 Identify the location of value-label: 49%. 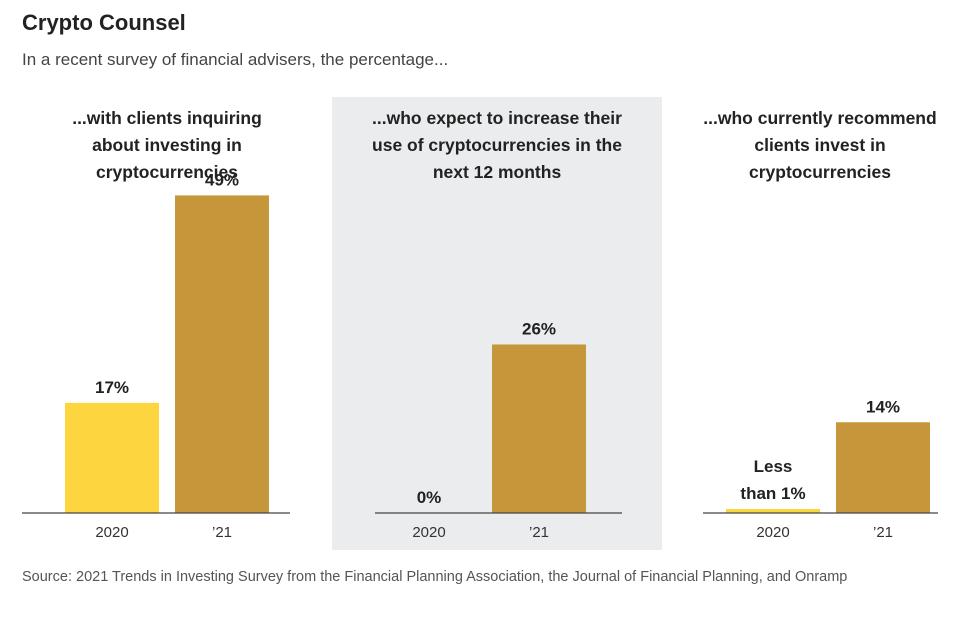
(222, 179).